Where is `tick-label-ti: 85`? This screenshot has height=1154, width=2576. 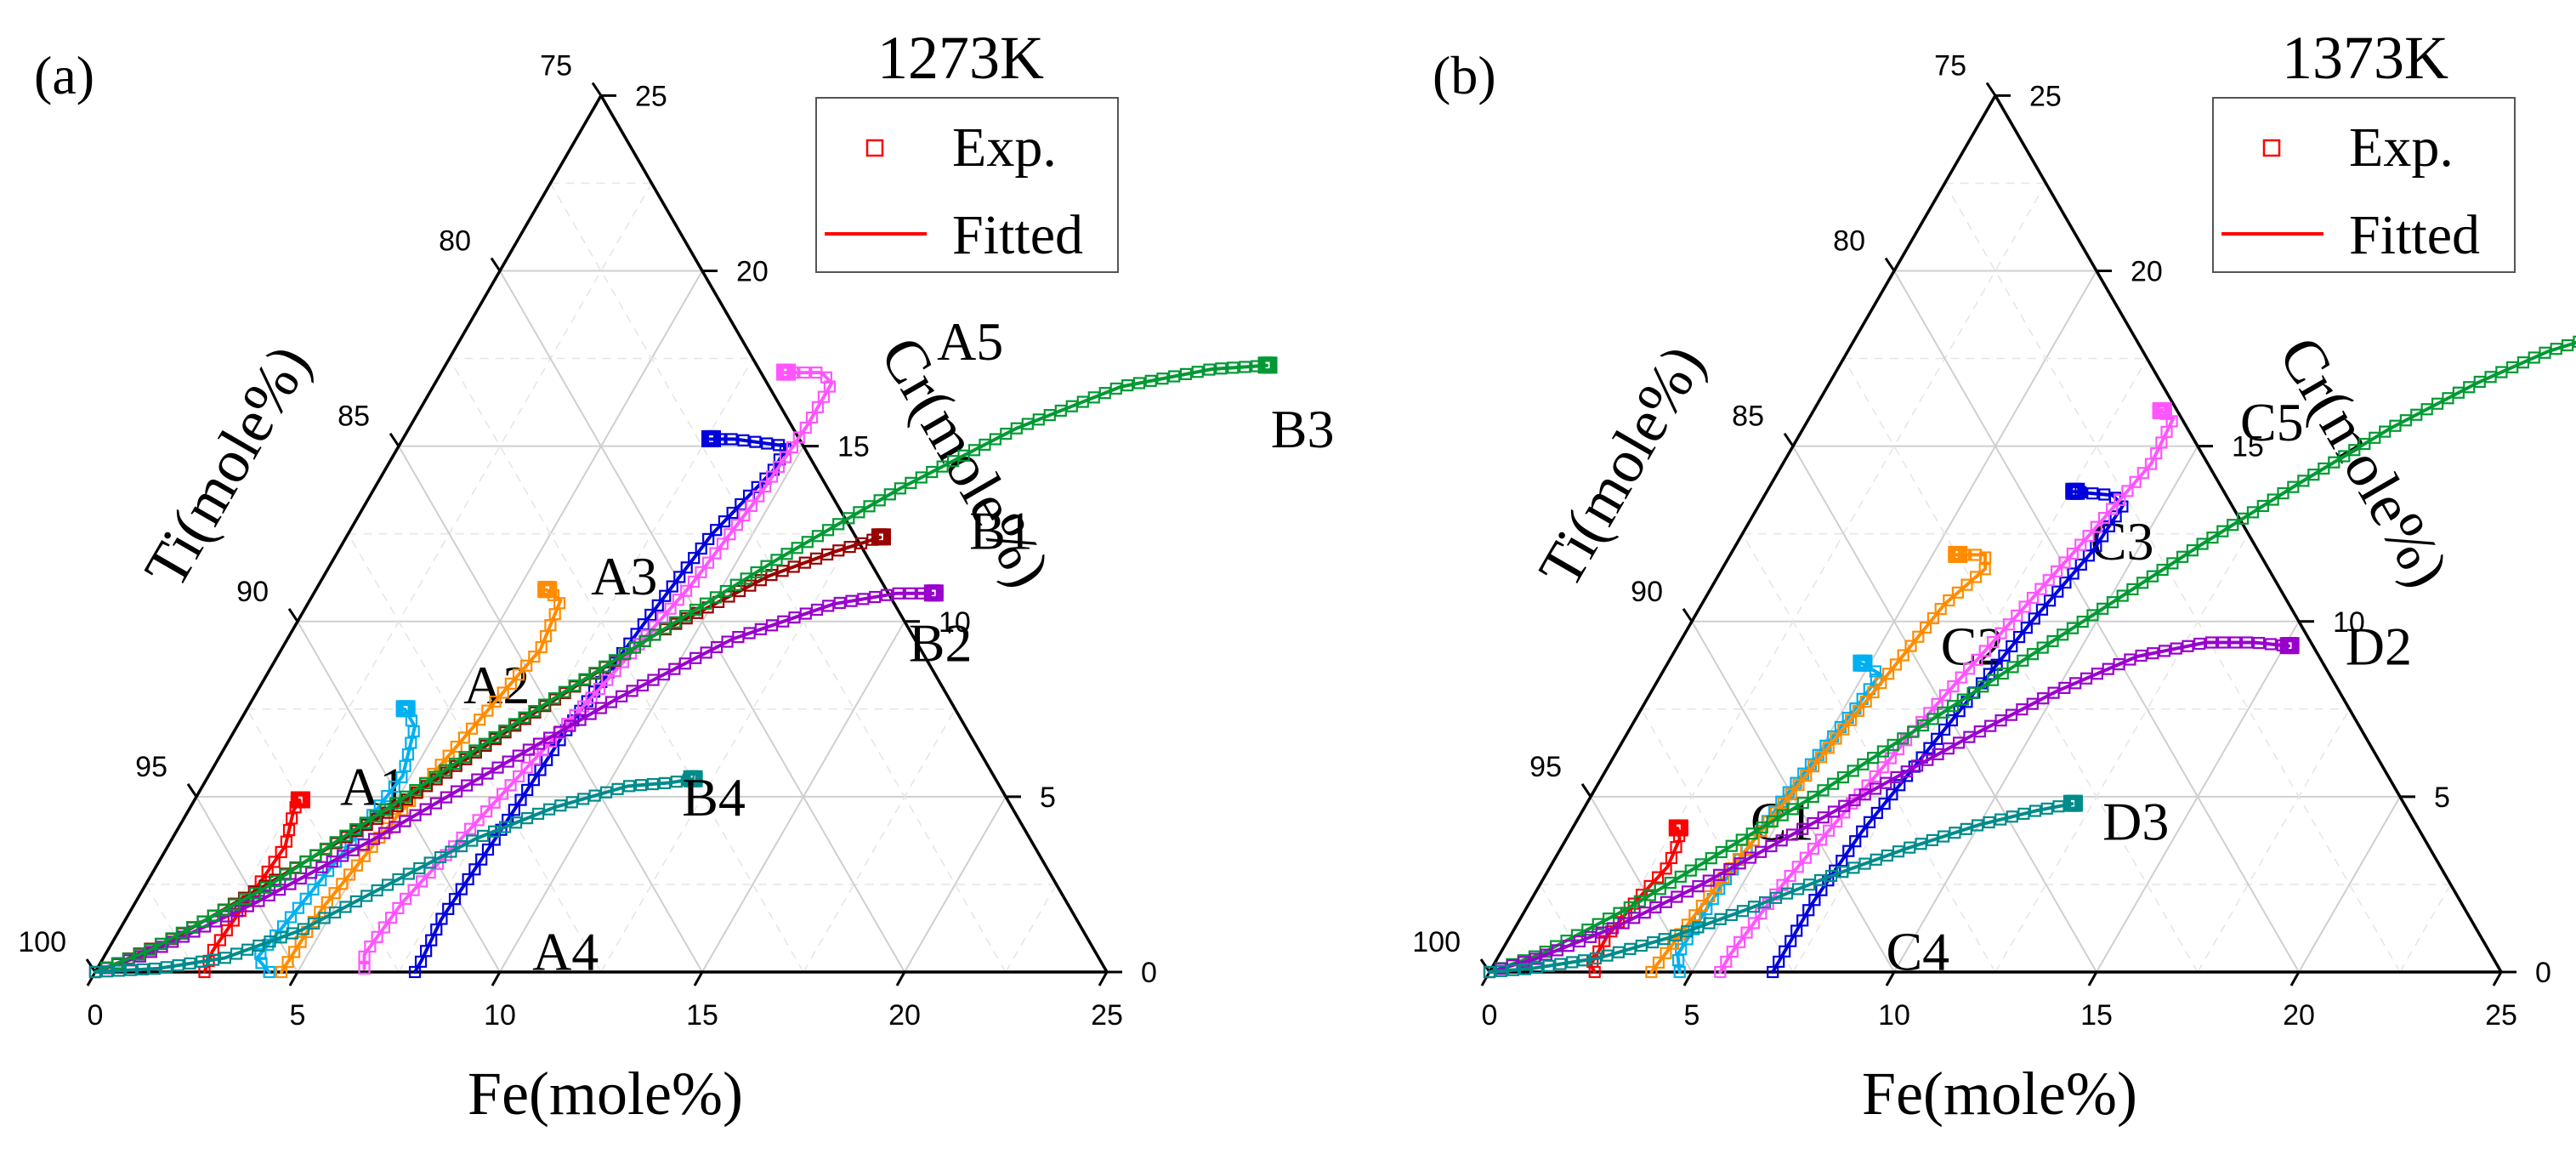
tick-label-ti: 85 is located at coordinates (1748, 417).